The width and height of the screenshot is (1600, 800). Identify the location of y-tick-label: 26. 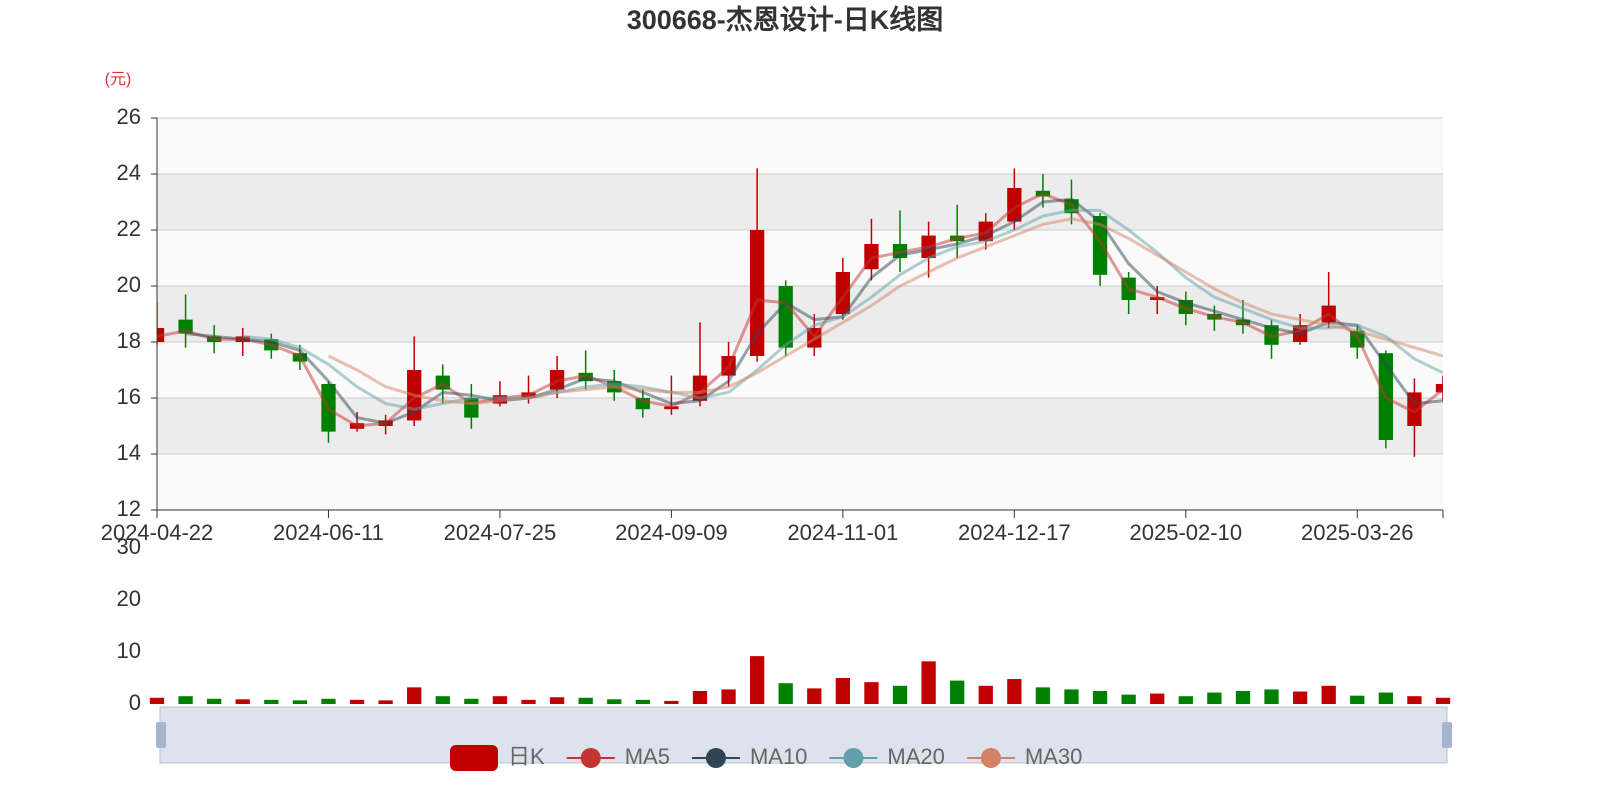
(129, 116).